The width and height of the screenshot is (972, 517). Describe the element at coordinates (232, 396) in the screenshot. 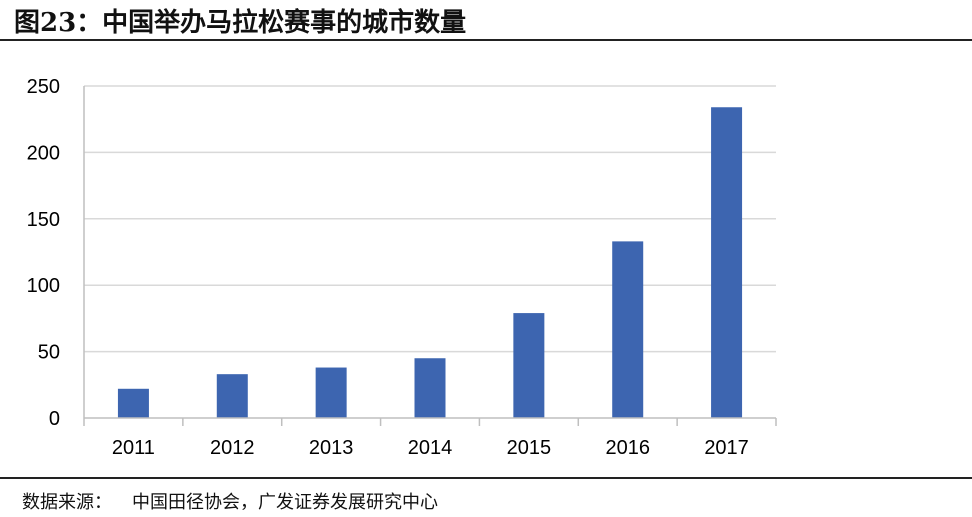

I see `bar-2012` at that location.